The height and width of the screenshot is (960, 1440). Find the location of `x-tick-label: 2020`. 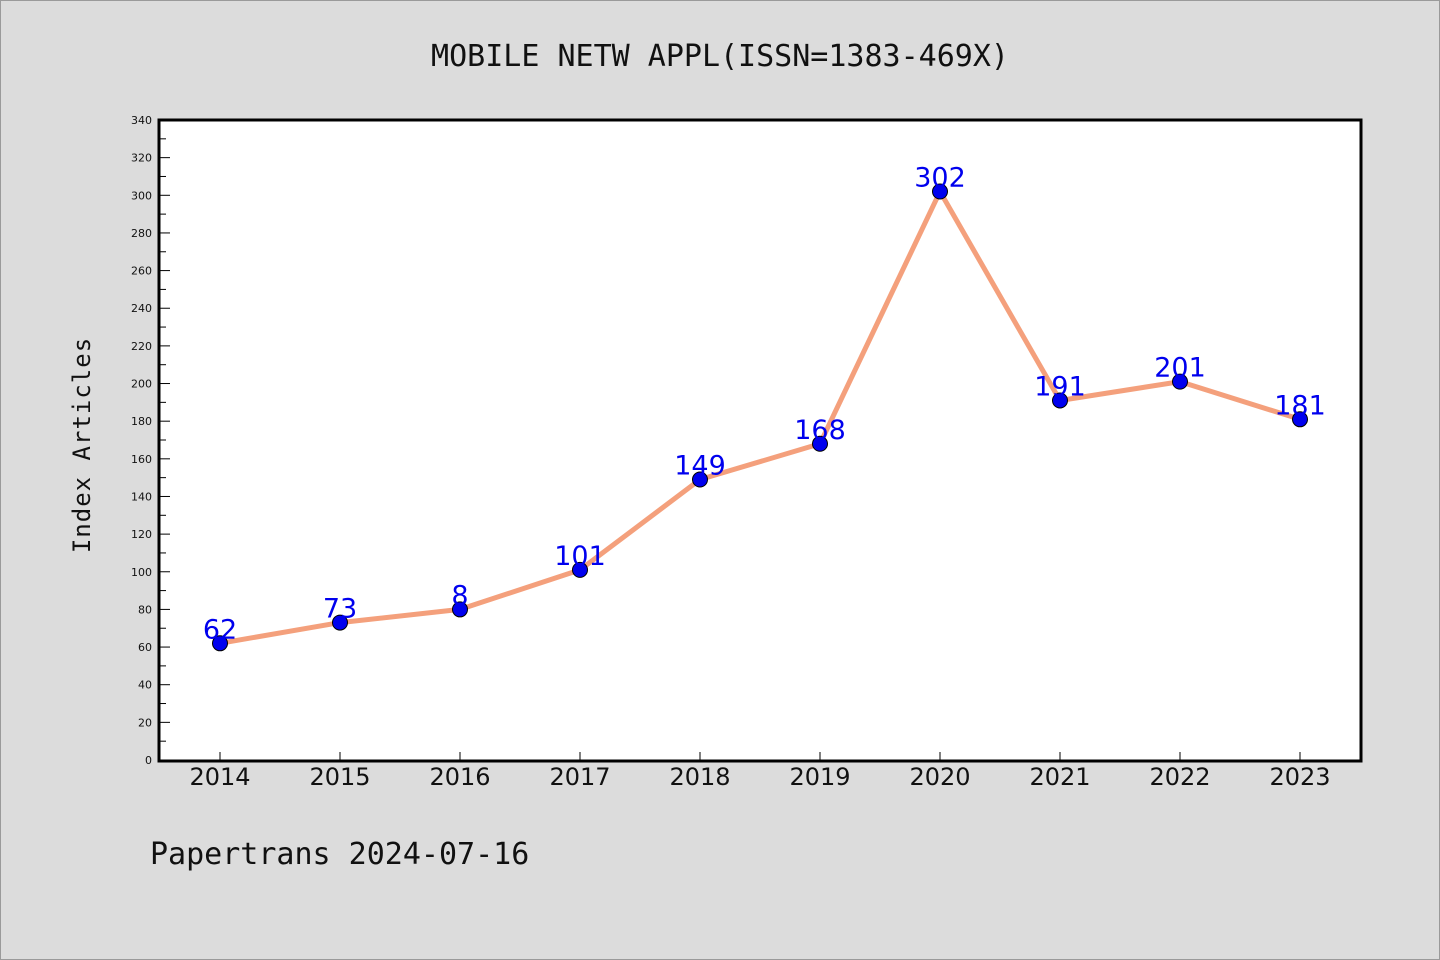

x-tick-label: 2020 is located at coordinates (939, 777).